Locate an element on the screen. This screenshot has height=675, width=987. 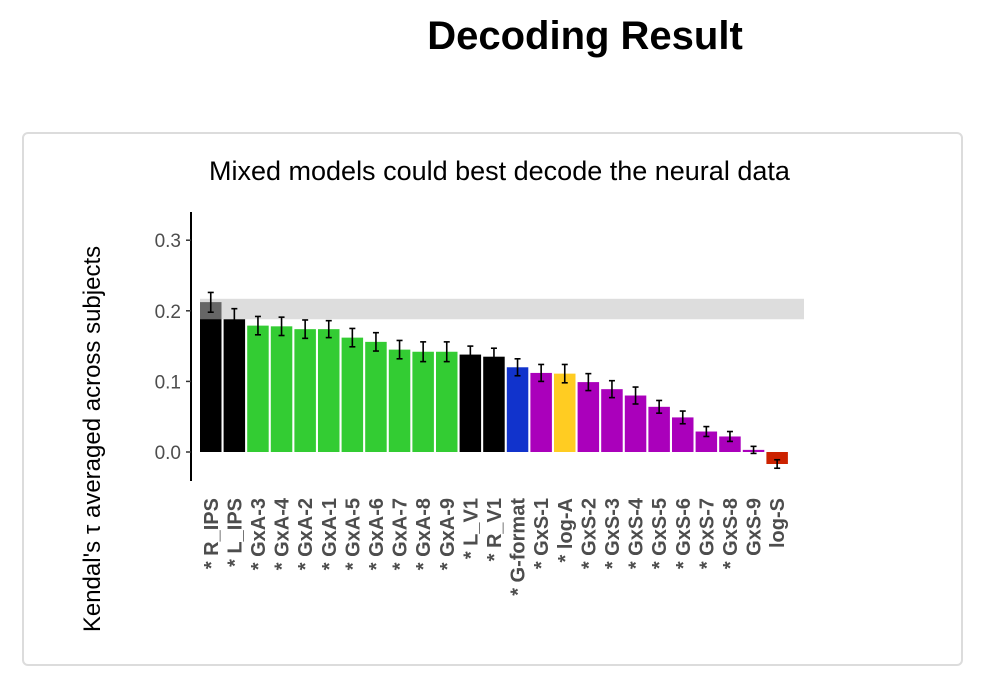
bar-G-format is located at coordinates (517, 409).